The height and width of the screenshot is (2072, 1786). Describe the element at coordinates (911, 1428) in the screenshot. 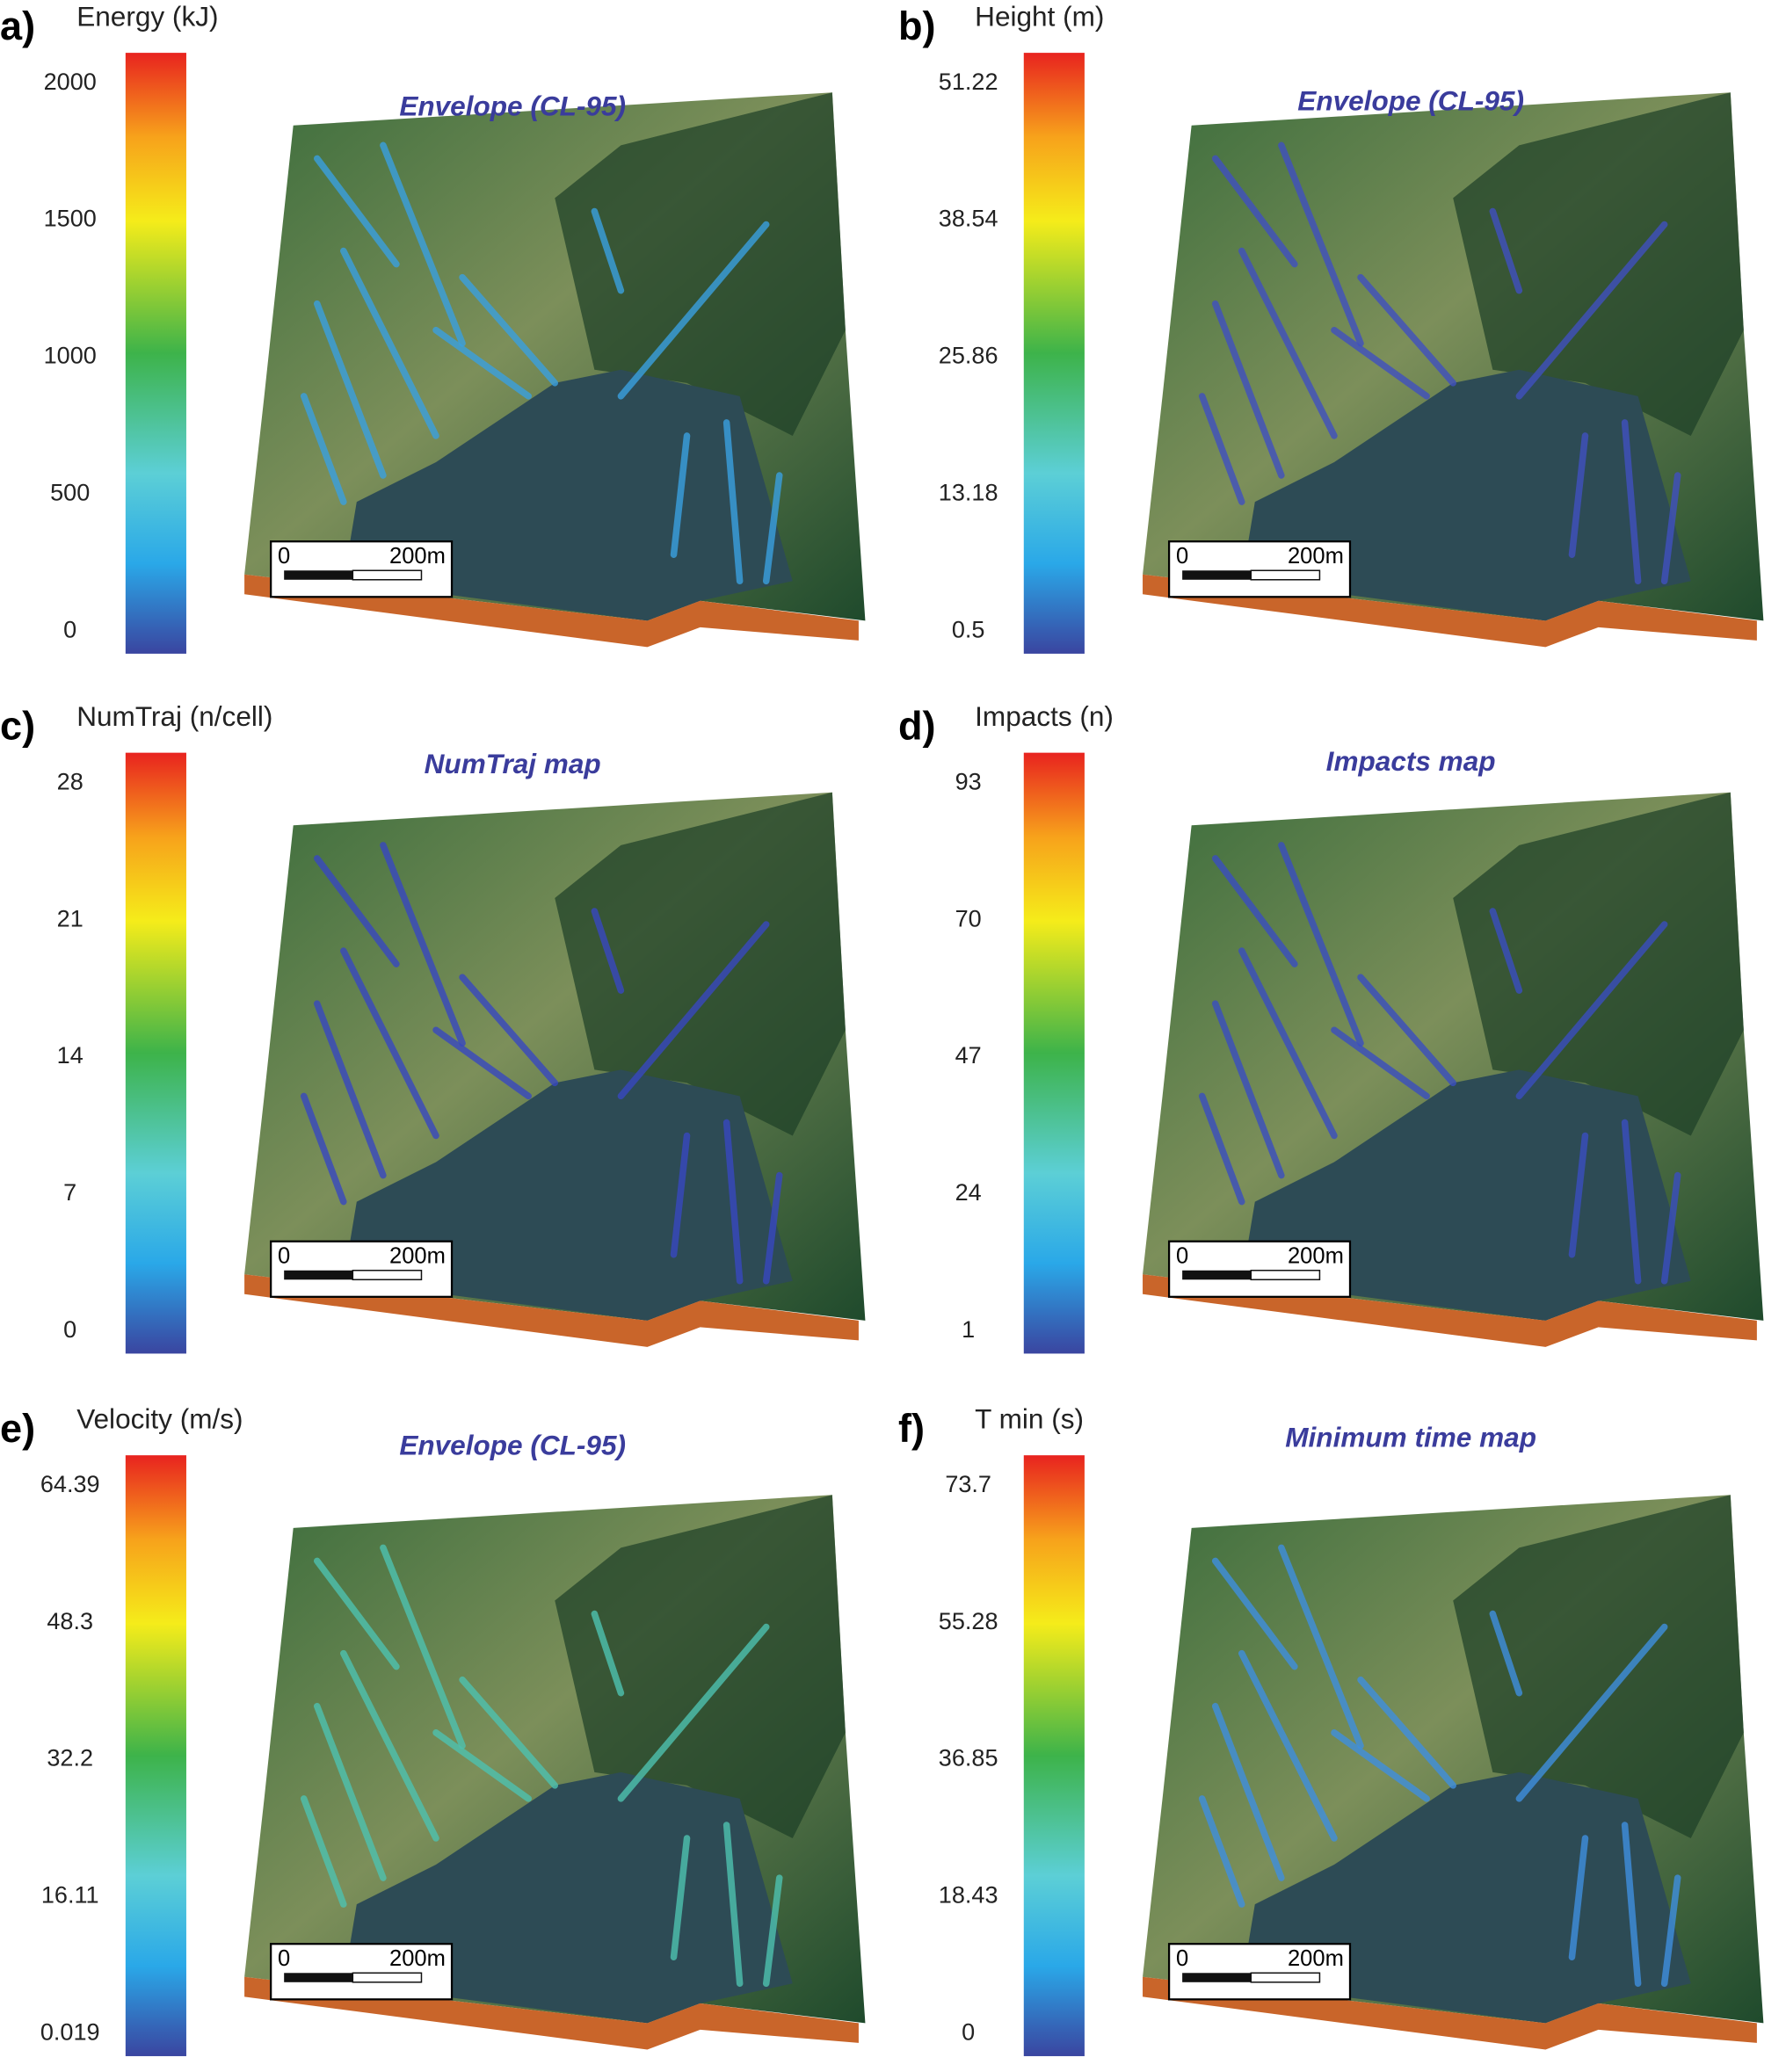

I see `panel-label: f)` at that location.